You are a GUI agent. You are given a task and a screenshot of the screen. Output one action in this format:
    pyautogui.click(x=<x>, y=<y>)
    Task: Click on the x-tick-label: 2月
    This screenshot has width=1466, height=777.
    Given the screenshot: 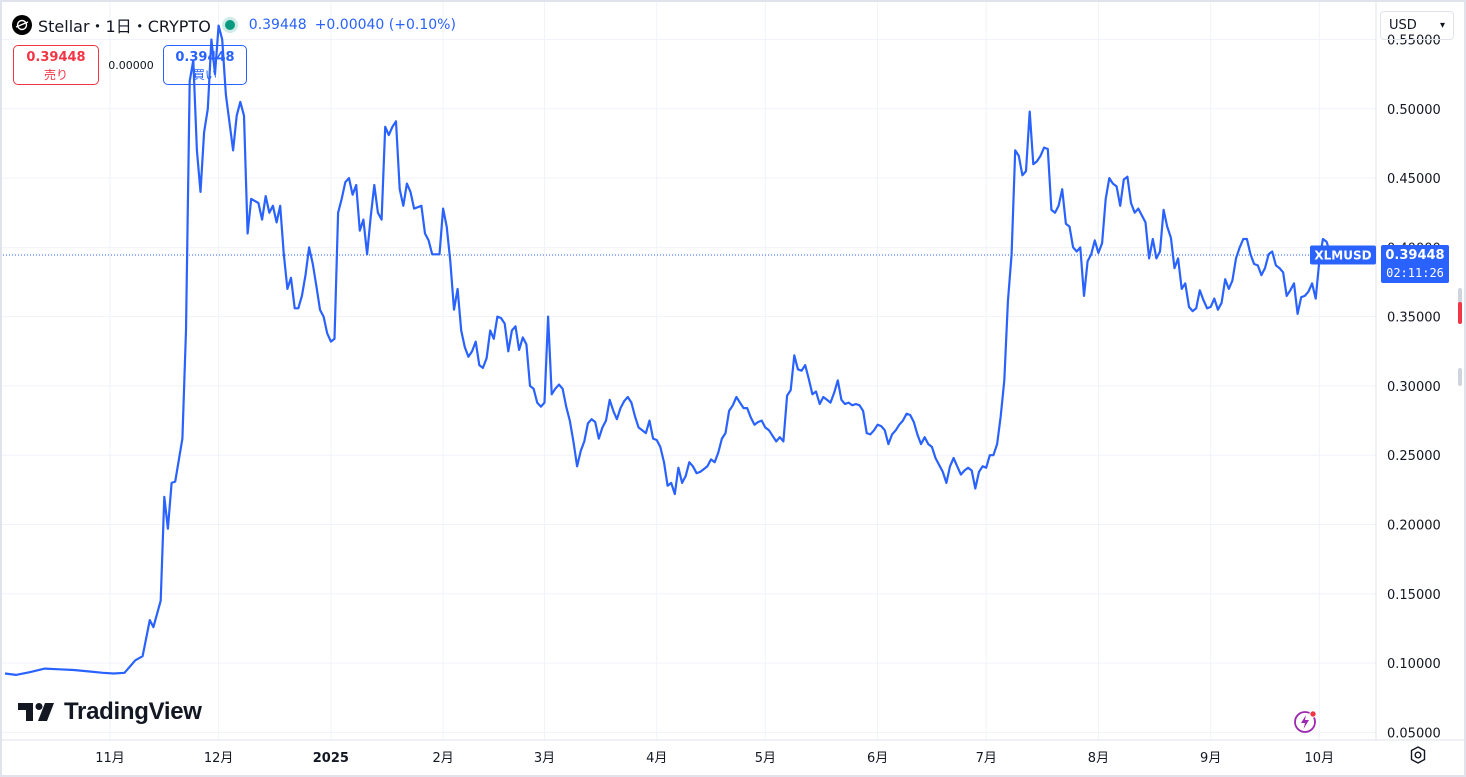 What is the action you would take?
    pyautogui.click(x=442, y=758)
    